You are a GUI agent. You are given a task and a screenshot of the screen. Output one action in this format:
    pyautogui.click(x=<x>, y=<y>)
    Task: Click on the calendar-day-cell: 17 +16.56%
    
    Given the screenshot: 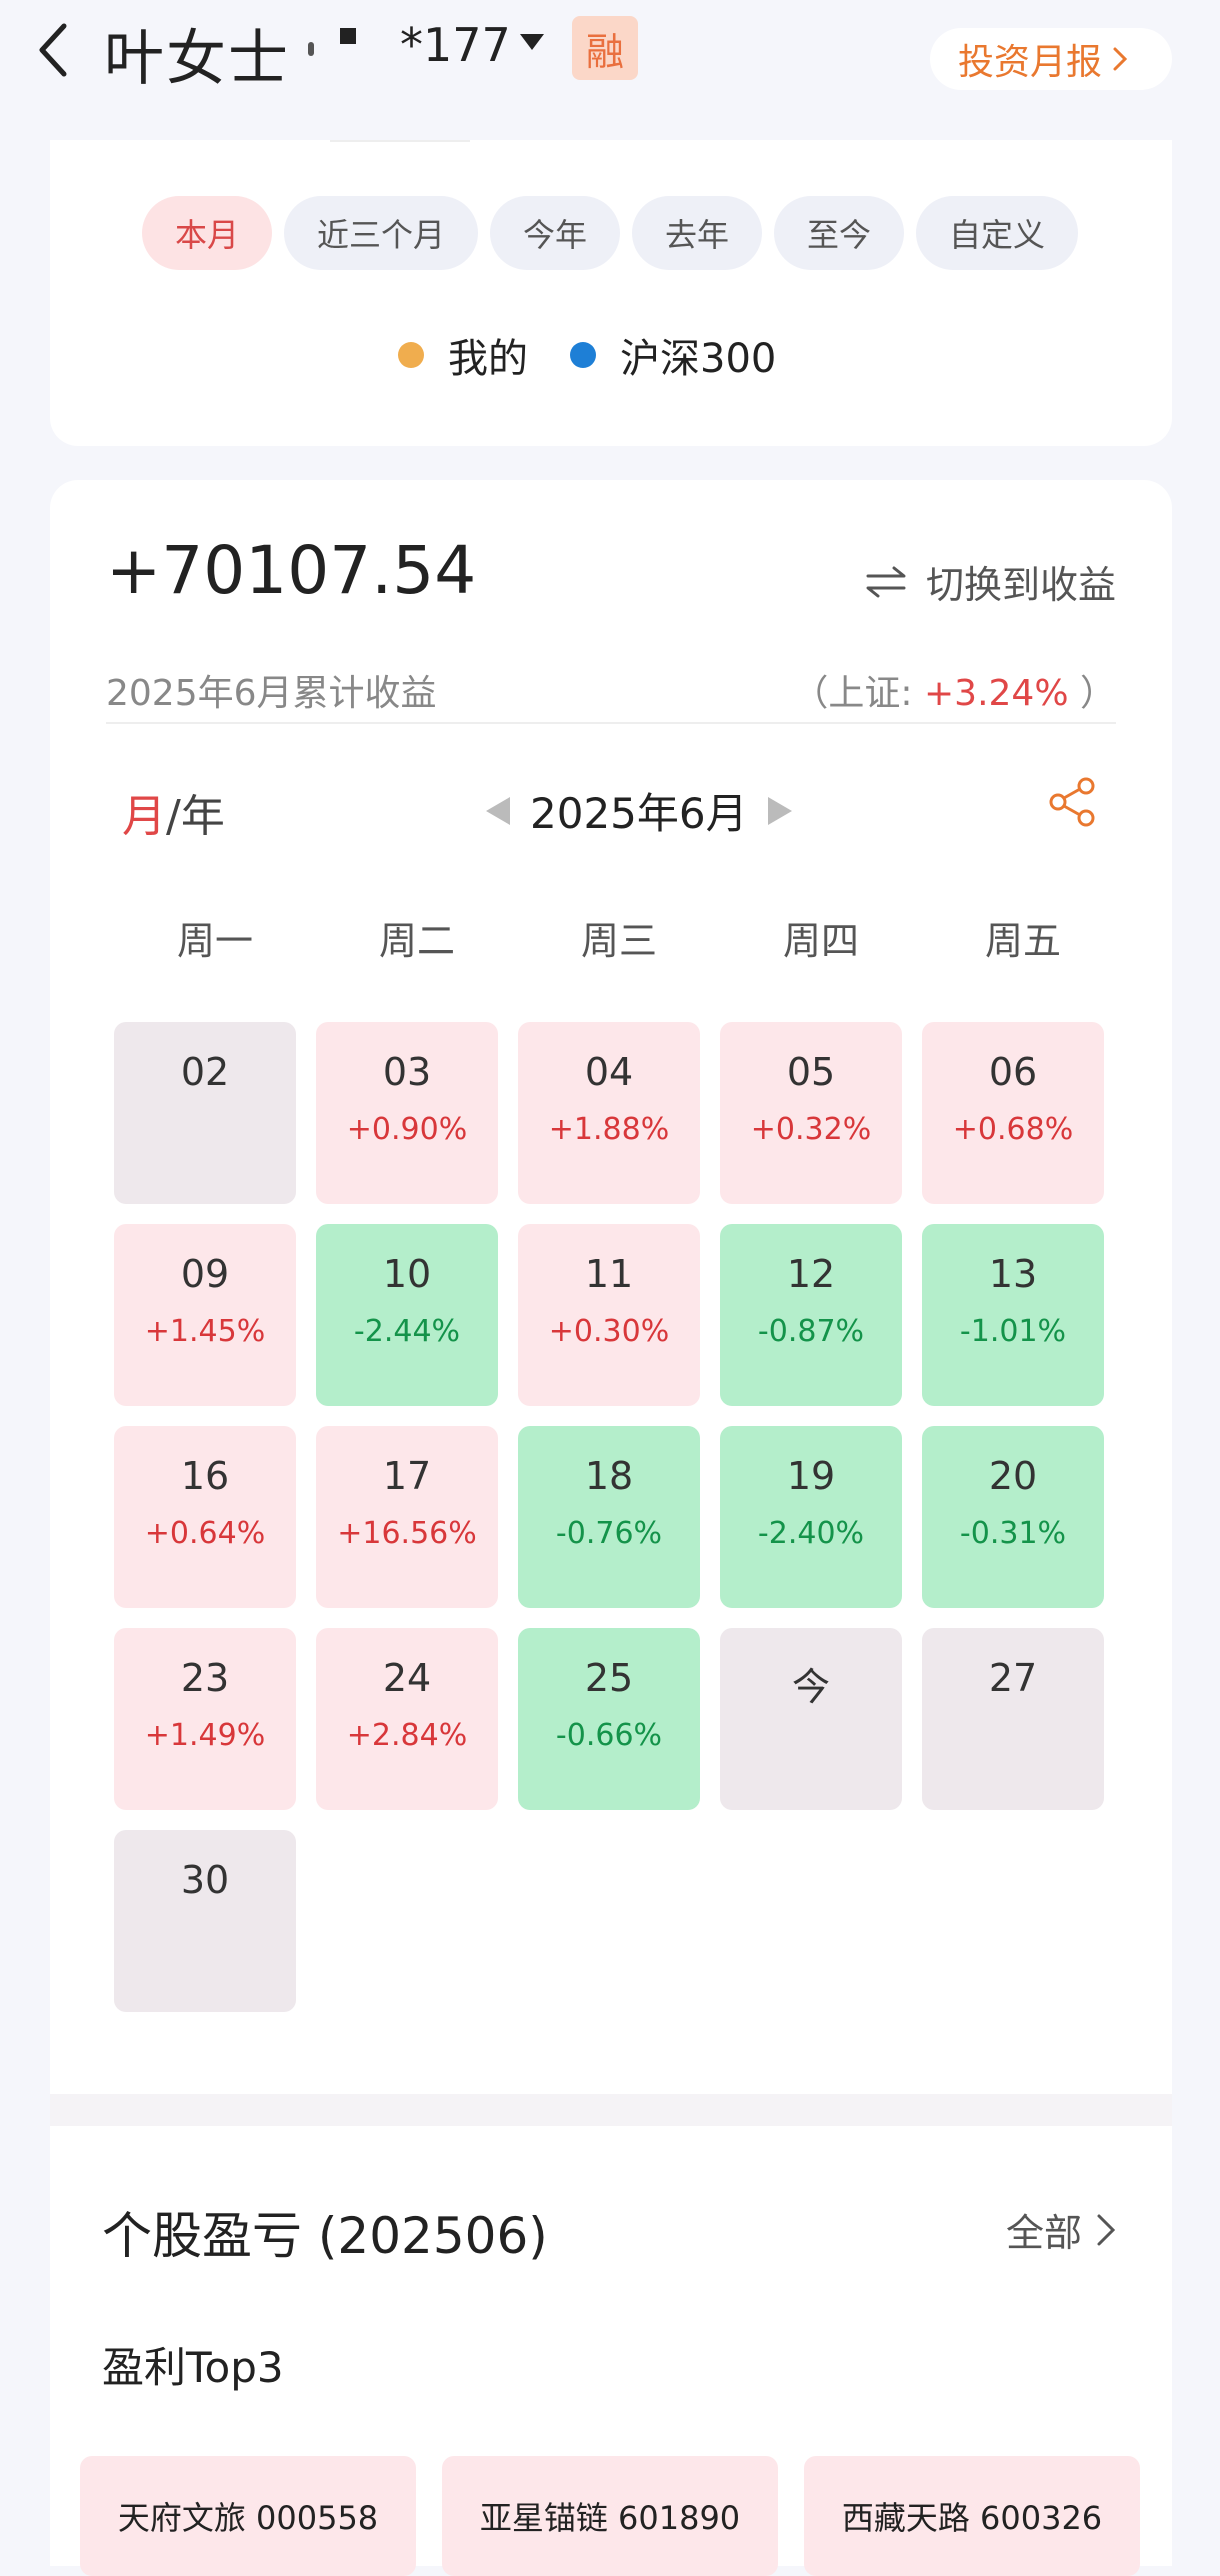 What is the action you would take?
    pyautogui.click(x=407, y=1517)
    